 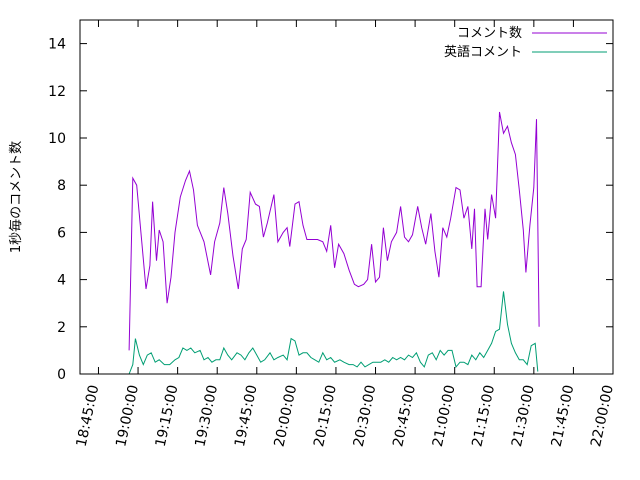 I want to click on y-tick-label: 12, so click(x=57, y=92).